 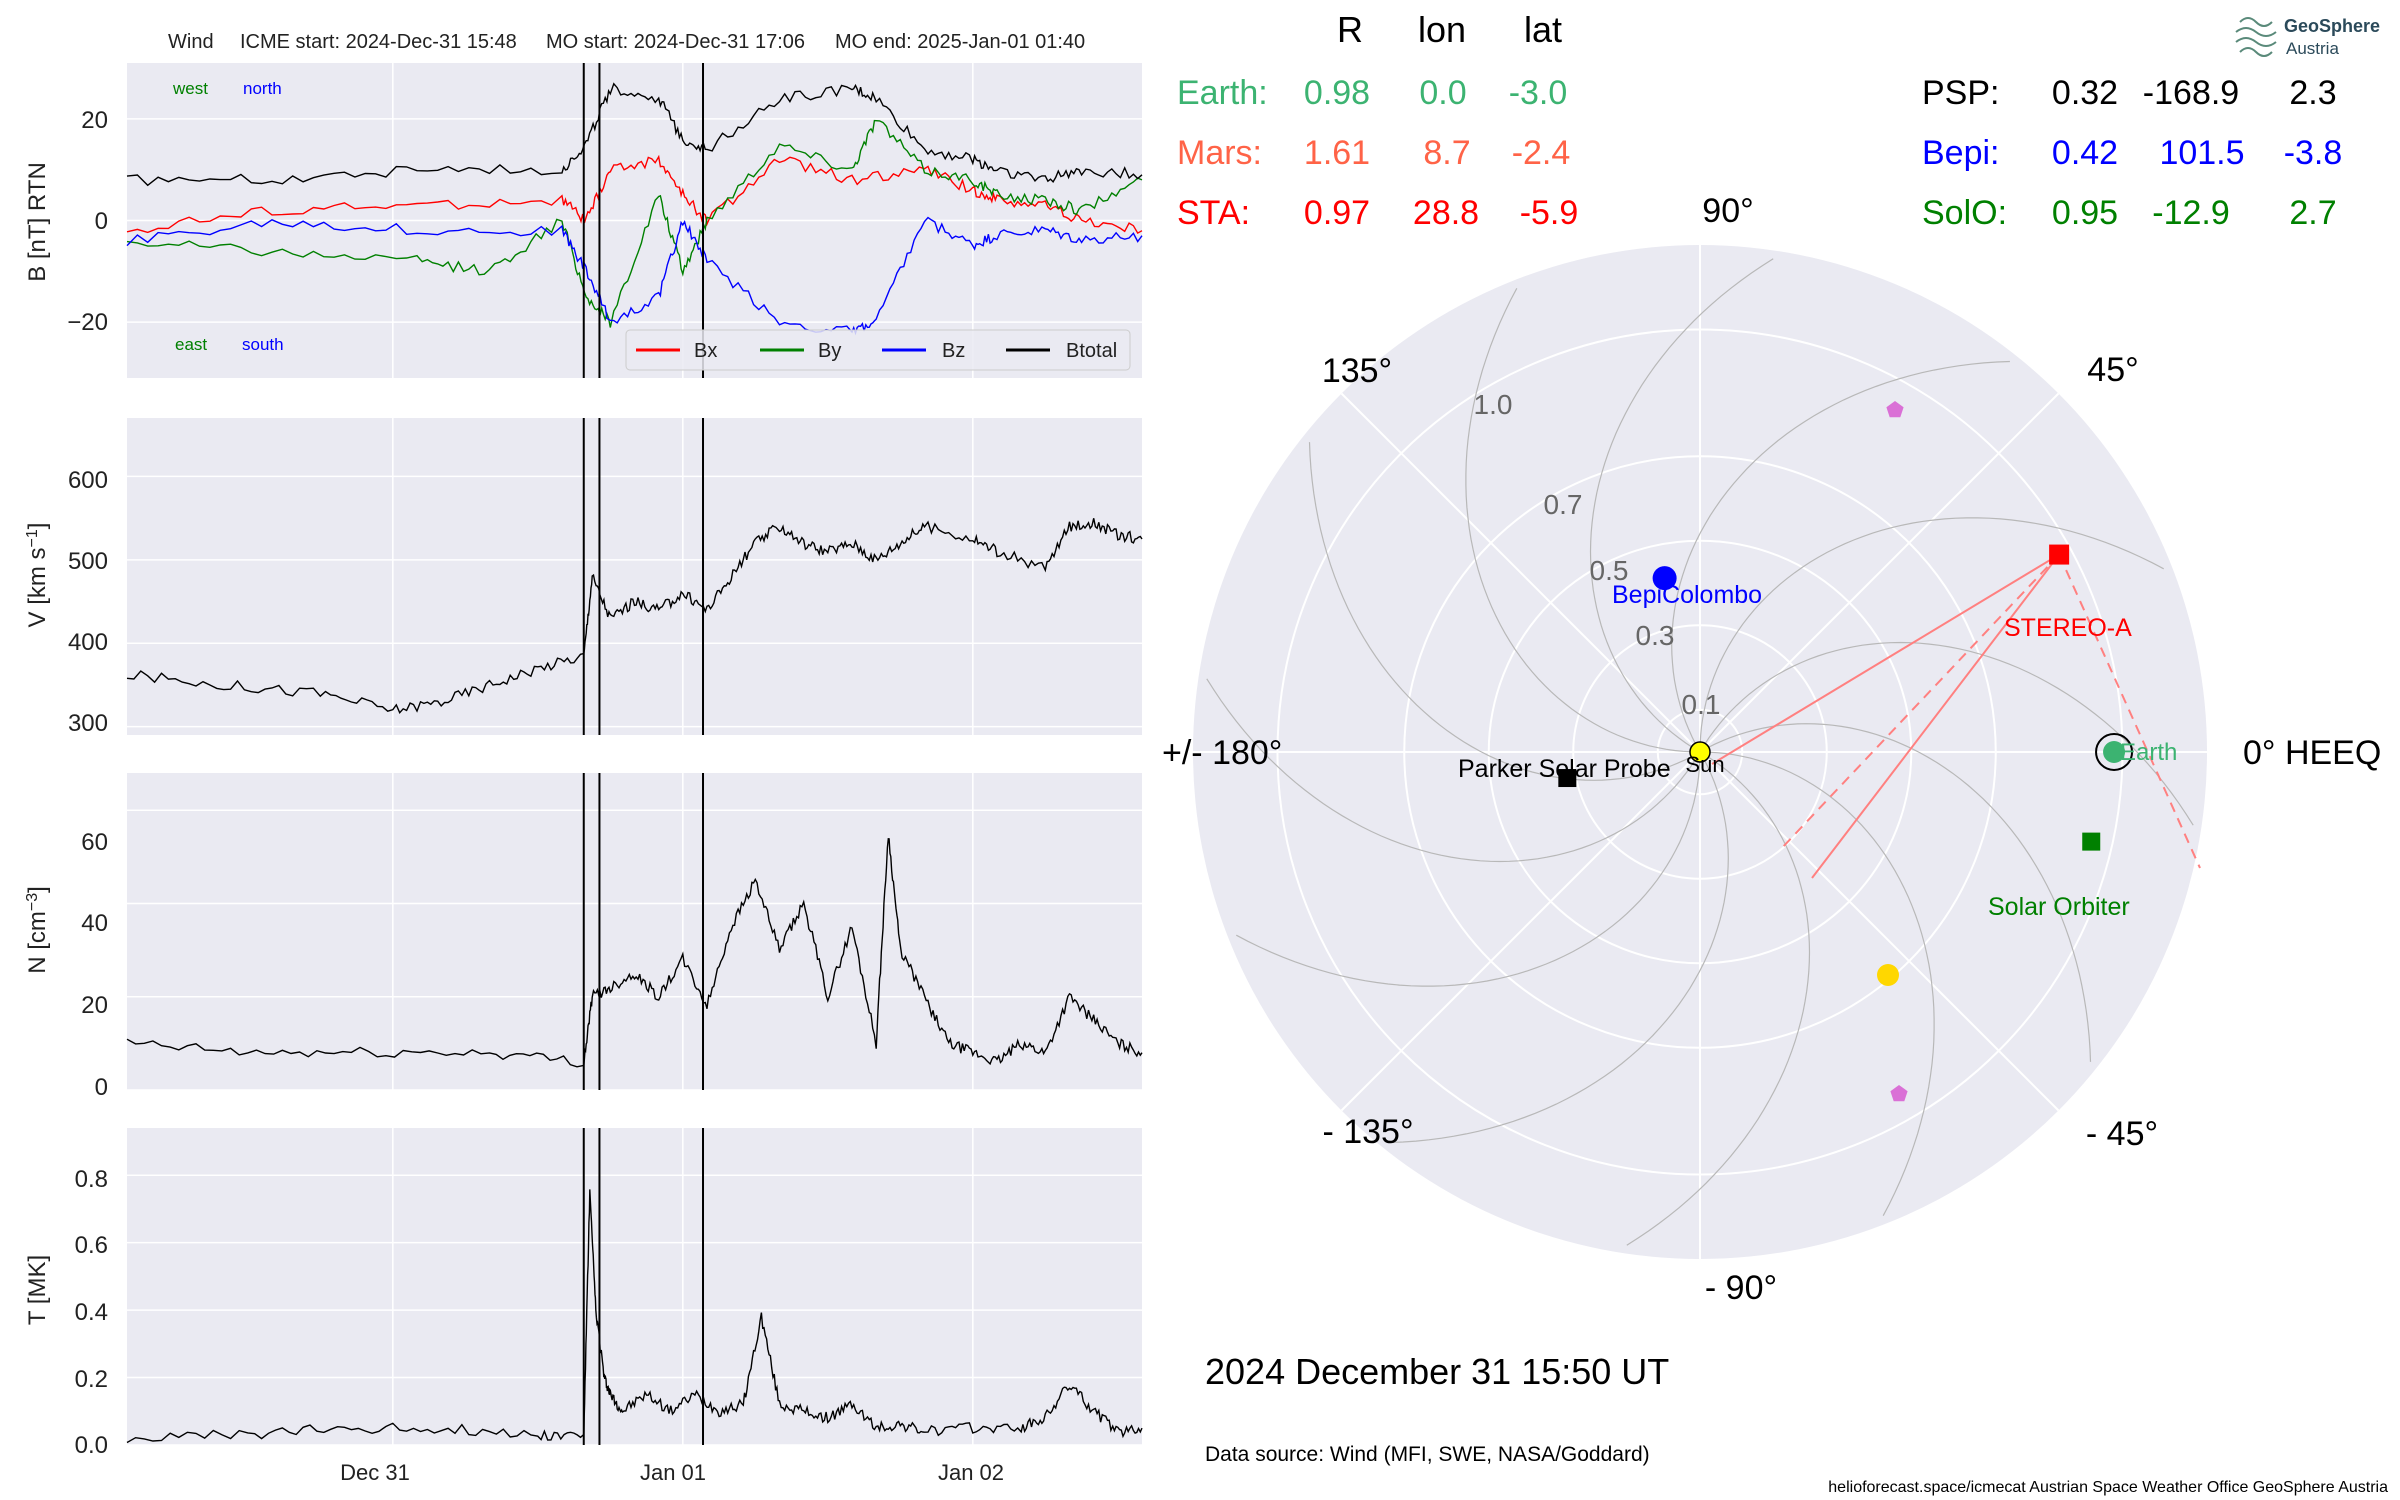 I want to click on series-v-line, so click(x=634, y=616).